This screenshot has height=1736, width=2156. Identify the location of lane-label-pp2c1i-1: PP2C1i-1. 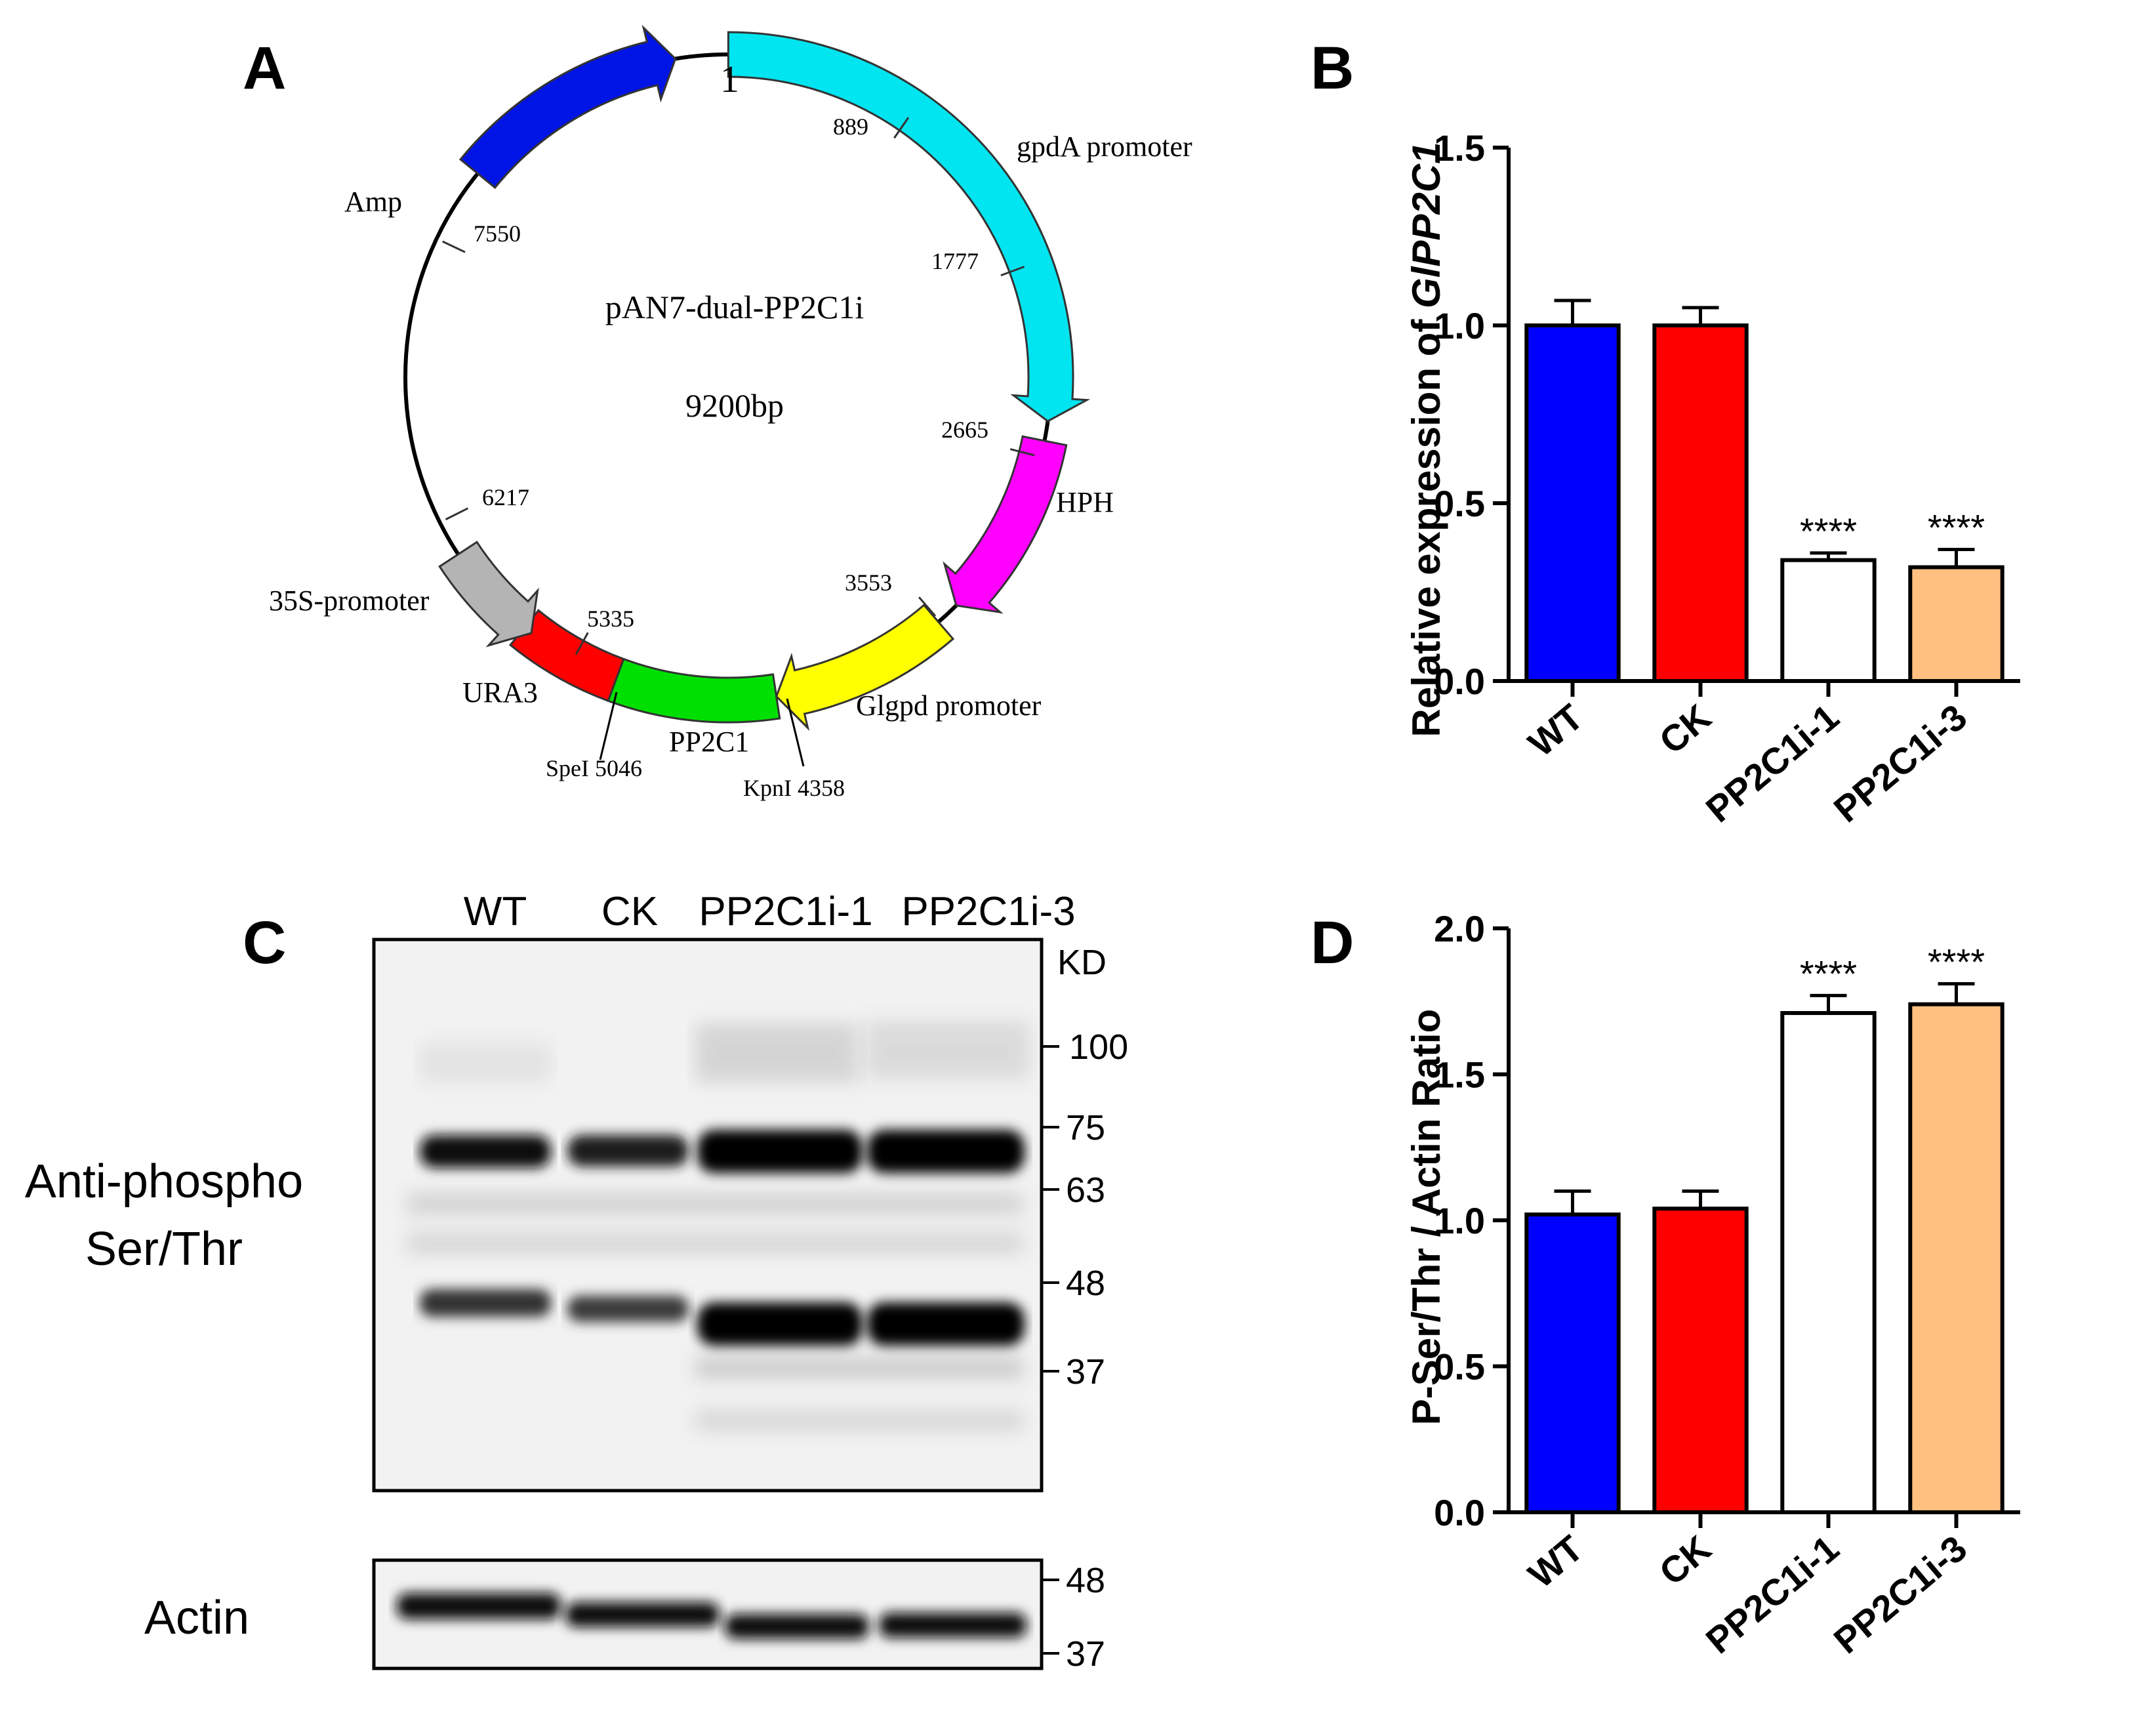
(785, 911).